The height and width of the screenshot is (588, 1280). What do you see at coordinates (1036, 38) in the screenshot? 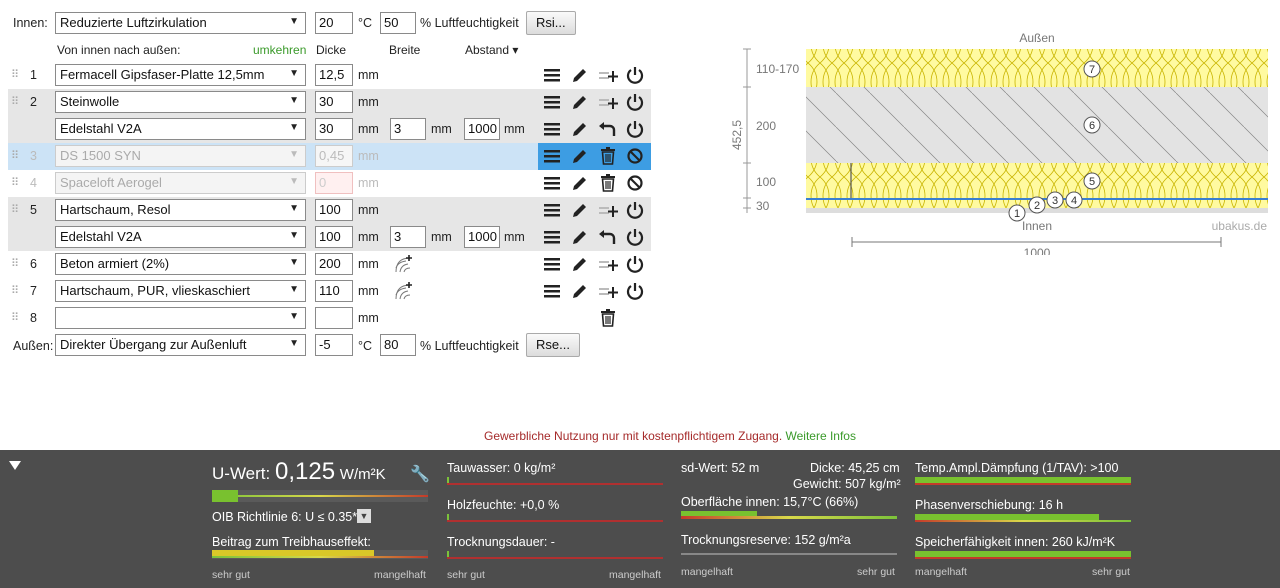
I see `diagram-top-label: Außen` at bounding box center [1036, 38].